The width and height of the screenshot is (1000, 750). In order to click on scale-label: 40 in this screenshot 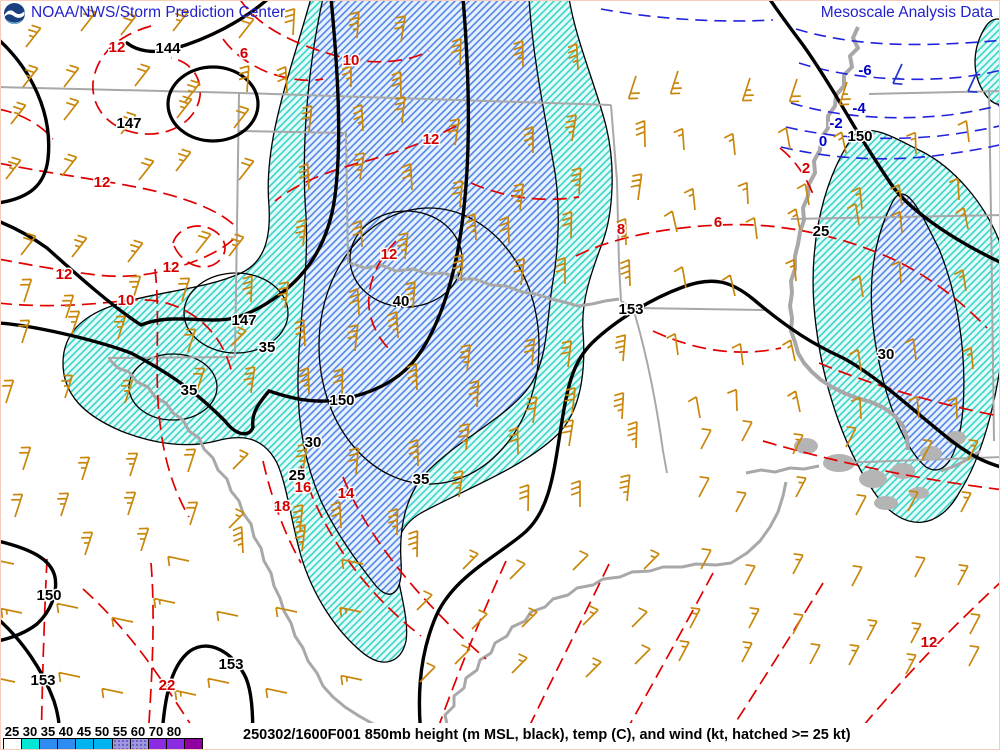, I will do `click(66, 731)`.